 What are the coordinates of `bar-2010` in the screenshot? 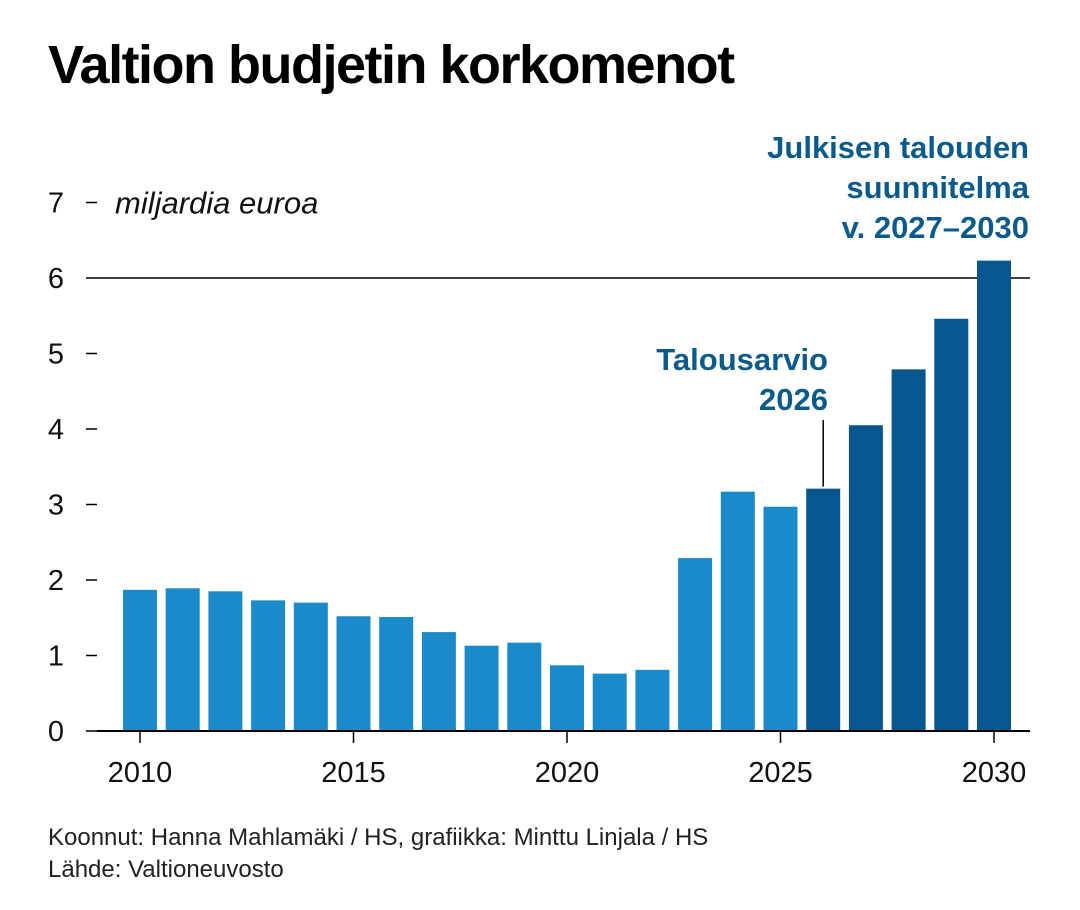 It's located at (140, 660).